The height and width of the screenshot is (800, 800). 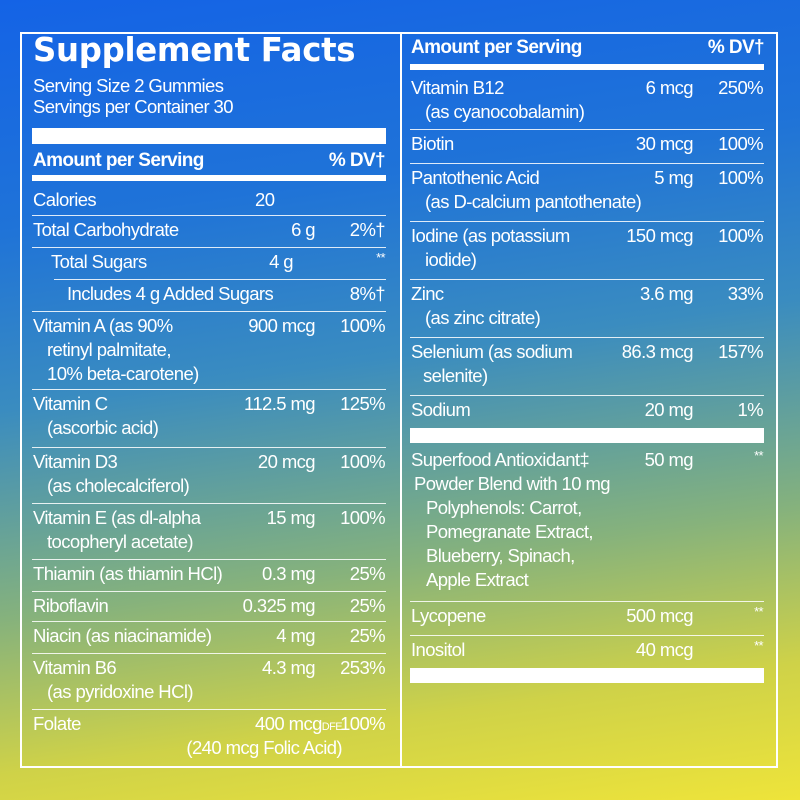 I want to click on daily-value: 1%, so click(x=750, y=409).